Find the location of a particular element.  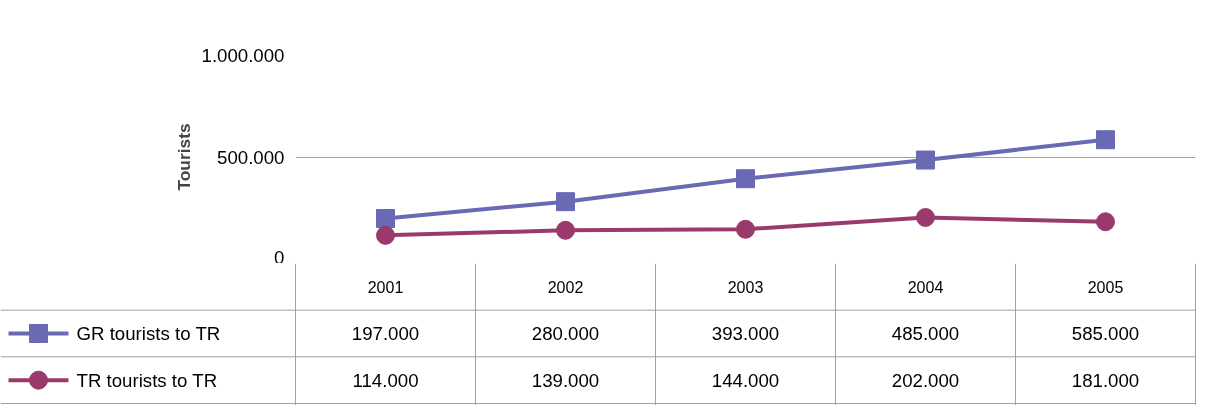

data-label: 144.000 is located at coordinates (745, 380).